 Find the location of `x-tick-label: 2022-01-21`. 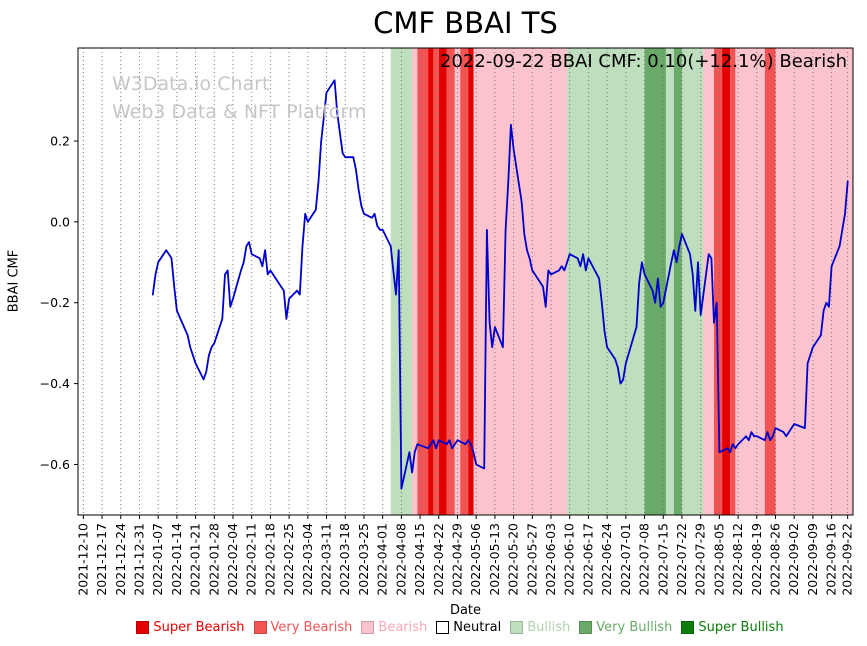

x-tick-label: 2022-01-21 is located at coordinates (195, 559).